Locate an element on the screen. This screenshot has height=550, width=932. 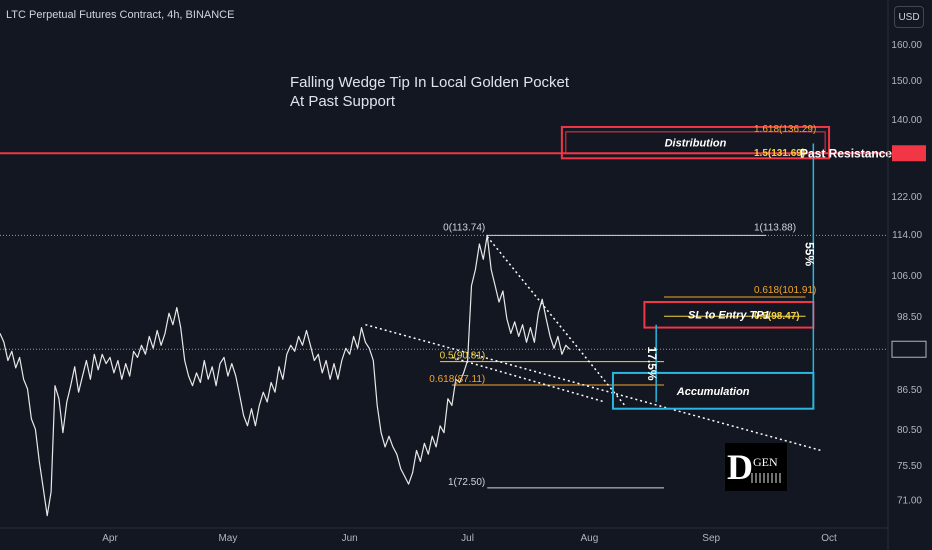
current-price-badge-bg is located at coordinates (909, 349).